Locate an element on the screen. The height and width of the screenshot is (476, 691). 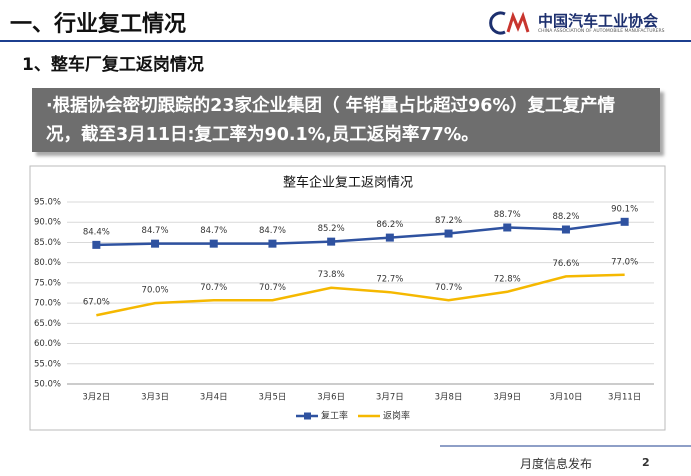
data-label: 85.2% is located at coordinates (331, 229).